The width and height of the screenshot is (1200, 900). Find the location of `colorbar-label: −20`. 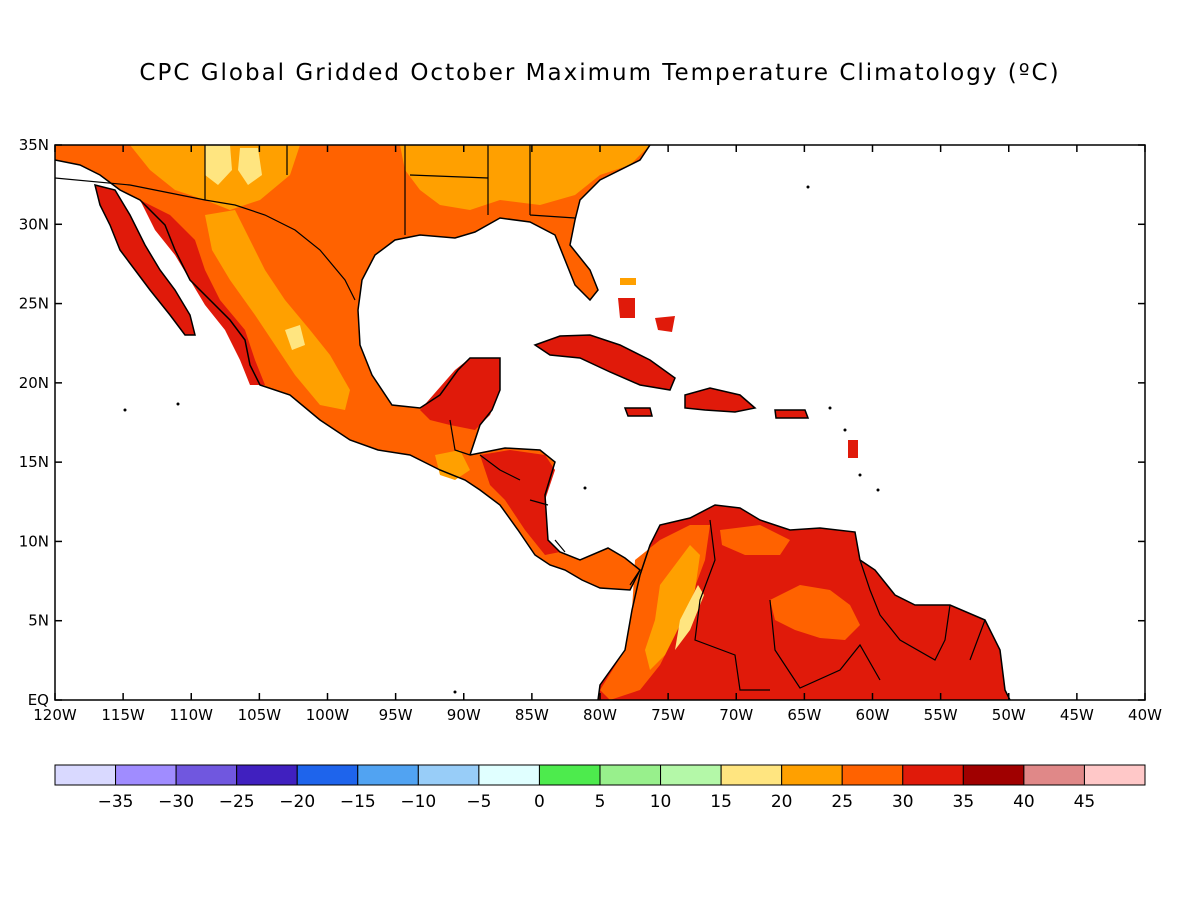

colorbar-label: −20 is located at coordinates (297, 802).